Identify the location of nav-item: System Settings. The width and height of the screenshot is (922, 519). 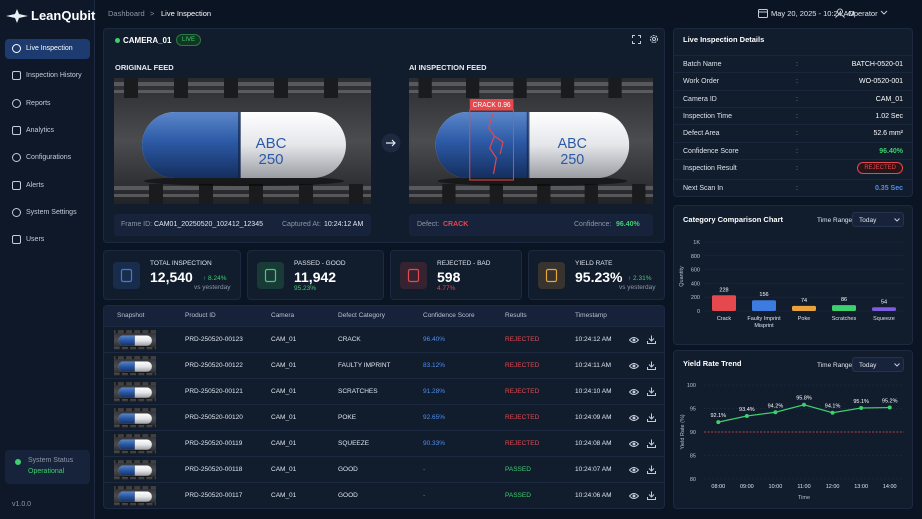
(47, 213).